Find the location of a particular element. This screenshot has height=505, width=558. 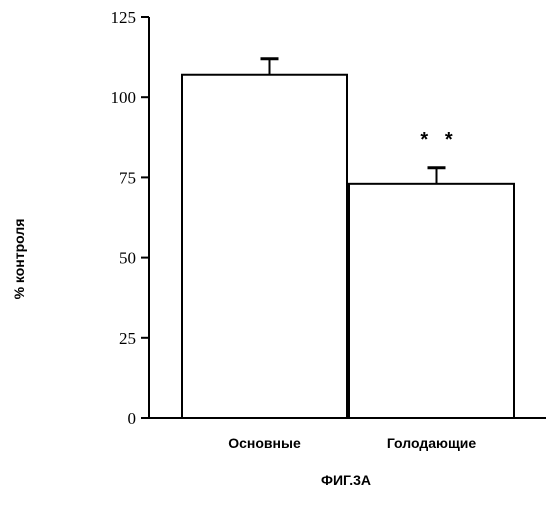

y-tick-label: 25 is located at coordinates (127, 338).